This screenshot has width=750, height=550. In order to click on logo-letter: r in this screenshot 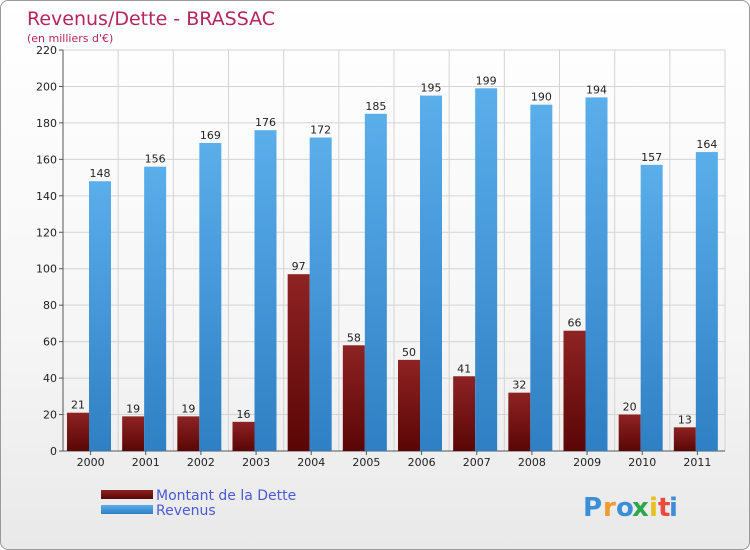, I will do `click(609, 508)`.